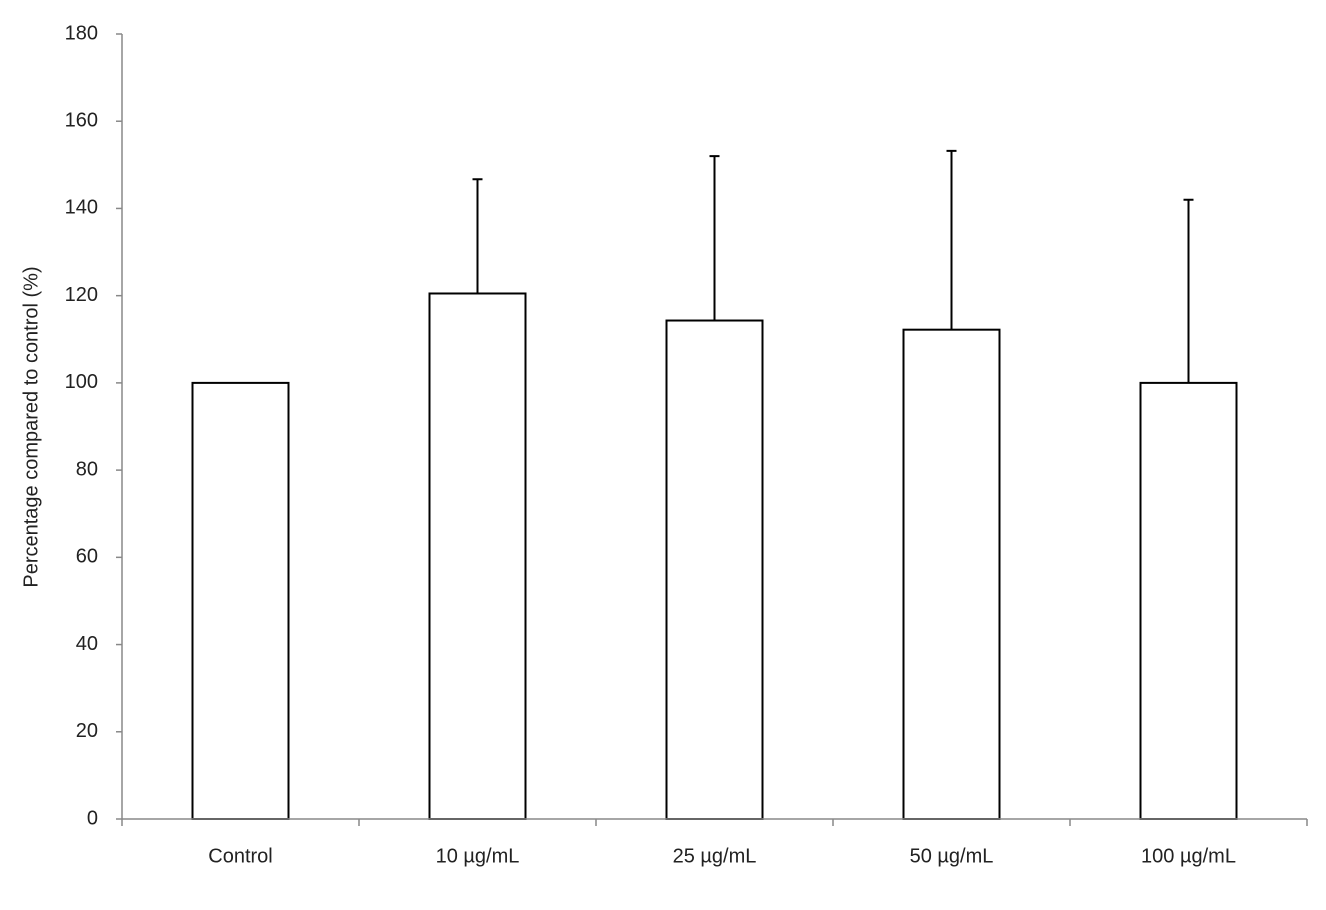  Describe the element at coordinates (81, 295) in the screenshot. I see `y-tick-label: 120` at that location.